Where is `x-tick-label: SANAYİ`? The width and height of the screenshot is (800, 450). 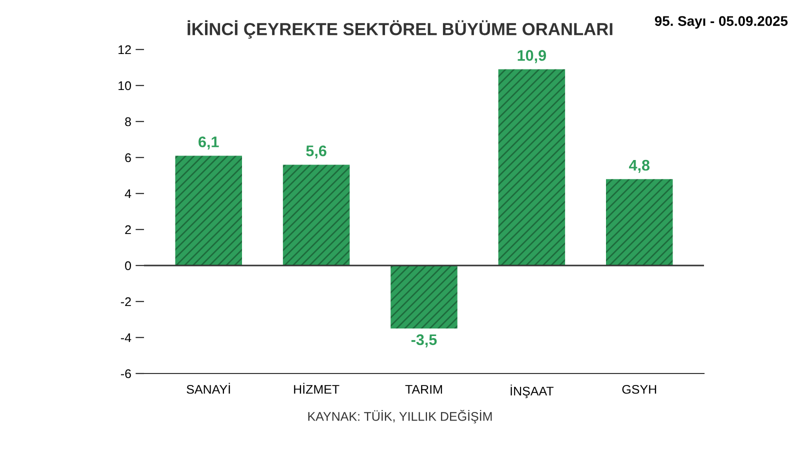 x-tick-label: SANAYİ is located at coordinates (208, 388).